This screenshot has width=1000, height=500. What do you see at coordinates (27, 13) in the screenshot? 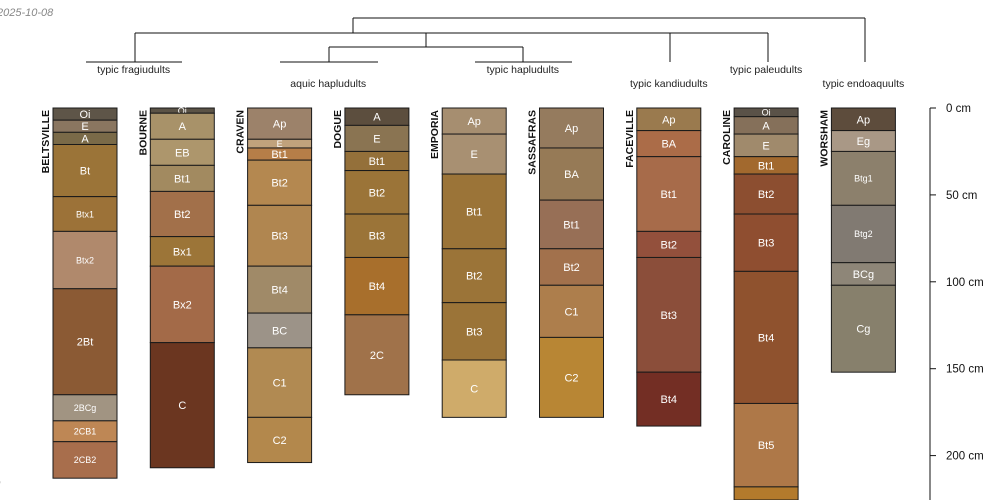
I see `date-label: 2025-10-08` at bounding box center [27, 13].